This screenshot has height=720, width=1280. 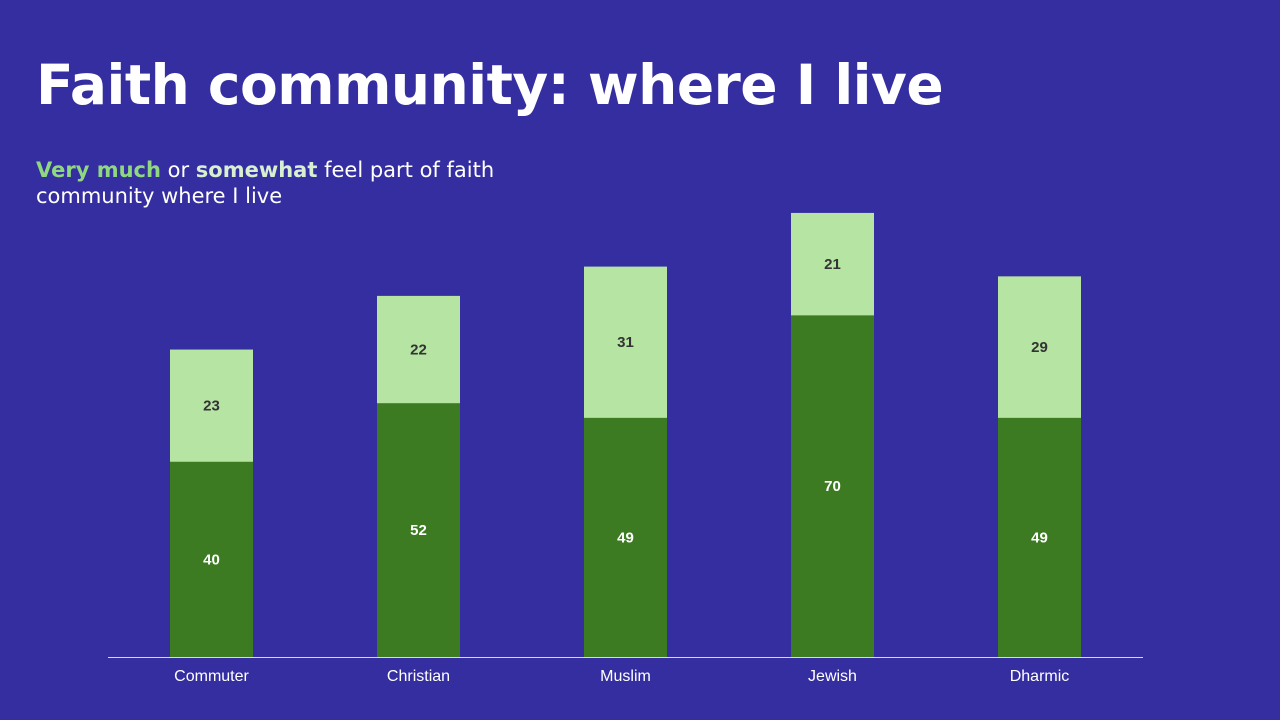 I want to click on subtitle-or: or, so click(x=178, y=170).